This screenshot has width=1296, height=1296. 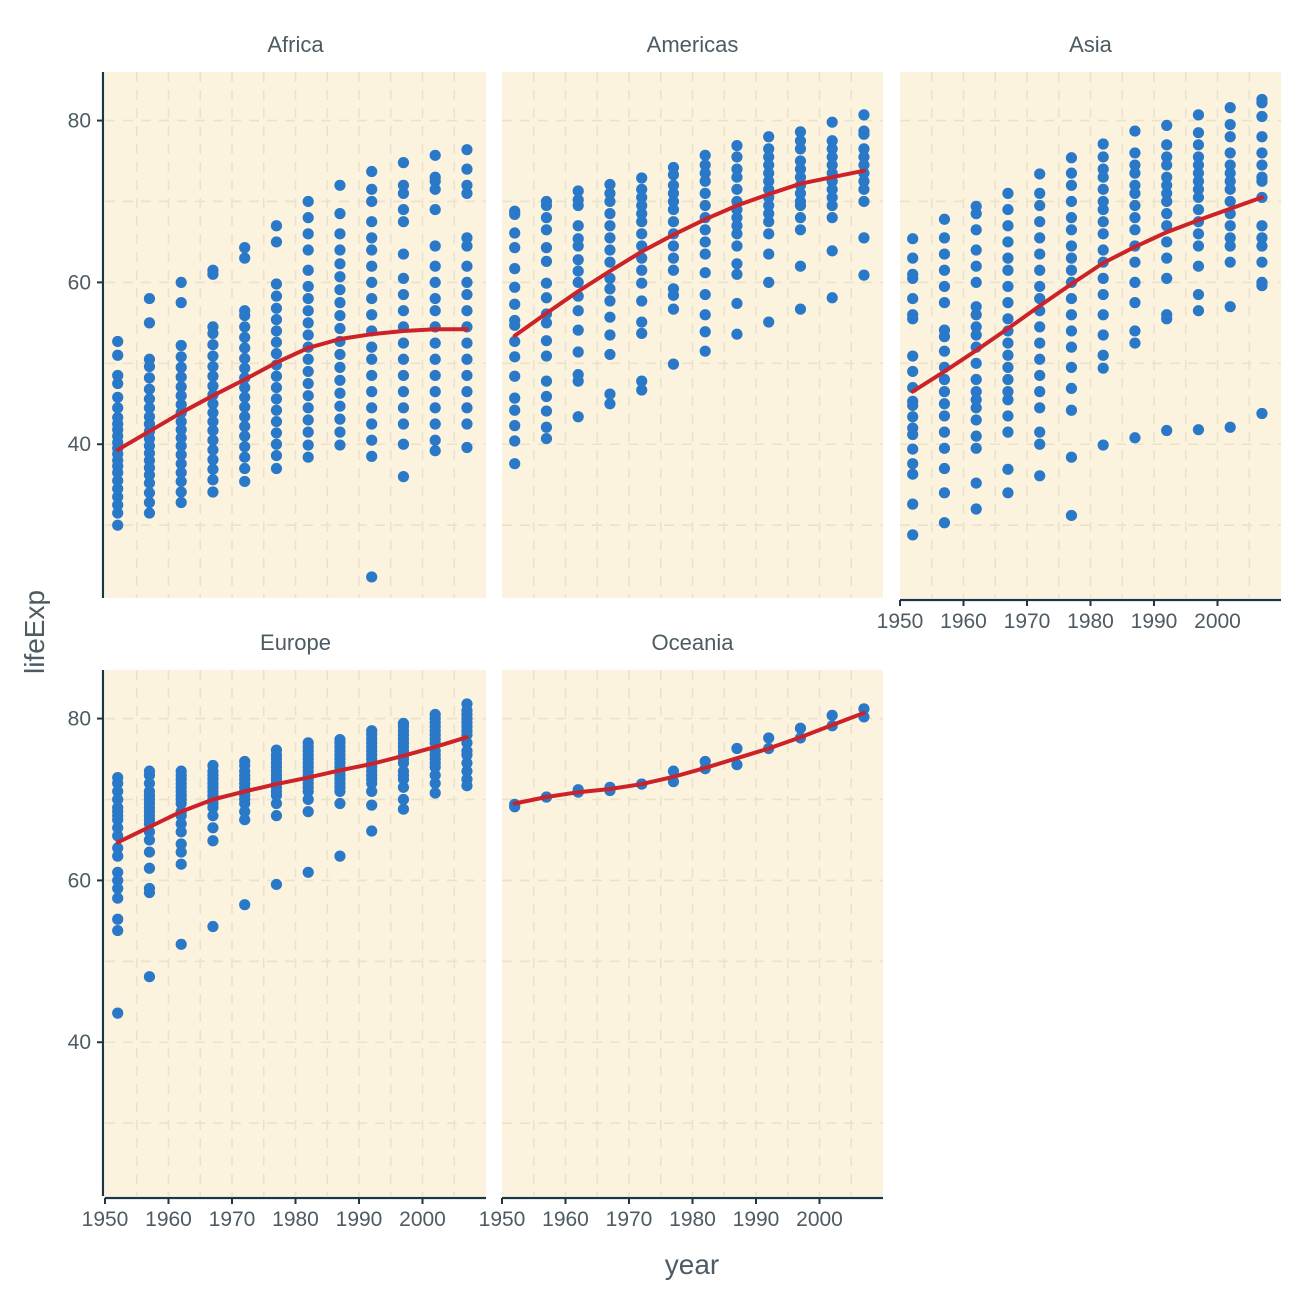 I want to click on panel-asia: Asia 1950 1960 1970 1980 1990 2000, so click(x=1079, y=332).